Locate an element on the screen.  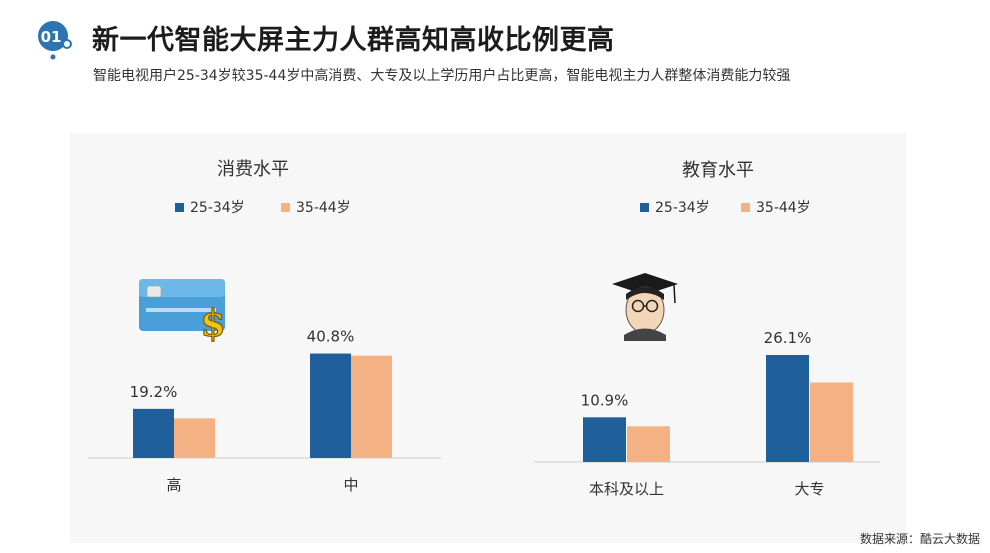
category-label-0-0: 高 is located at coordinates (173, 485).